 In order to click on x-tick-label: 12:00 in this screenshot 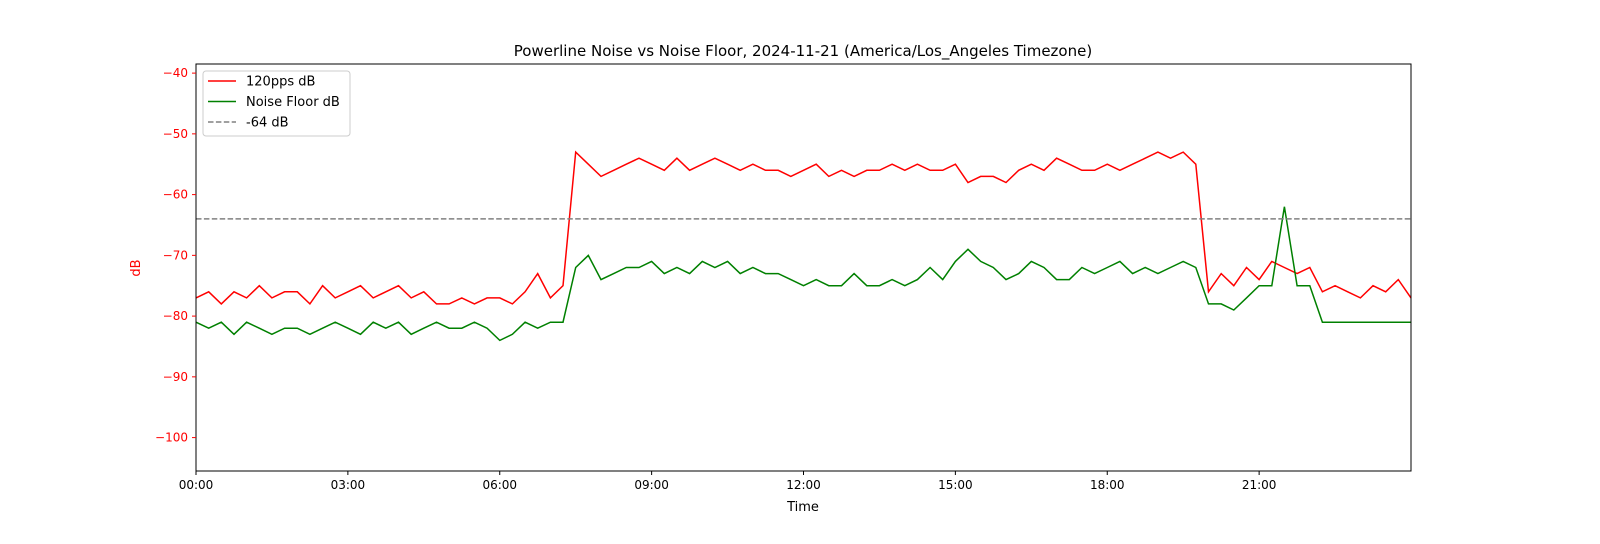, I will do `click(803, 485)`.